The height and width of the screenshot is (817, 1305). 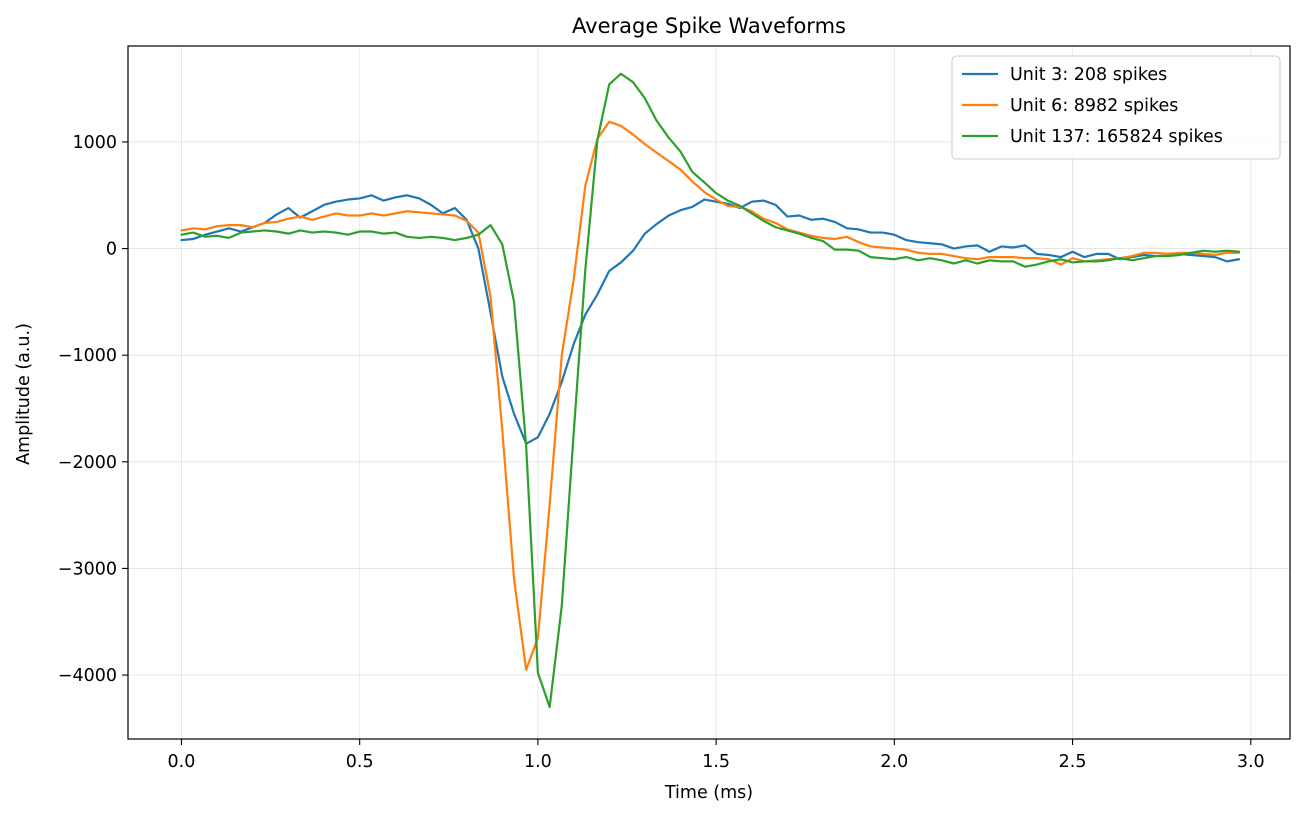 I want to click on y-tick-label: −1000, so click(x=87, y=356).